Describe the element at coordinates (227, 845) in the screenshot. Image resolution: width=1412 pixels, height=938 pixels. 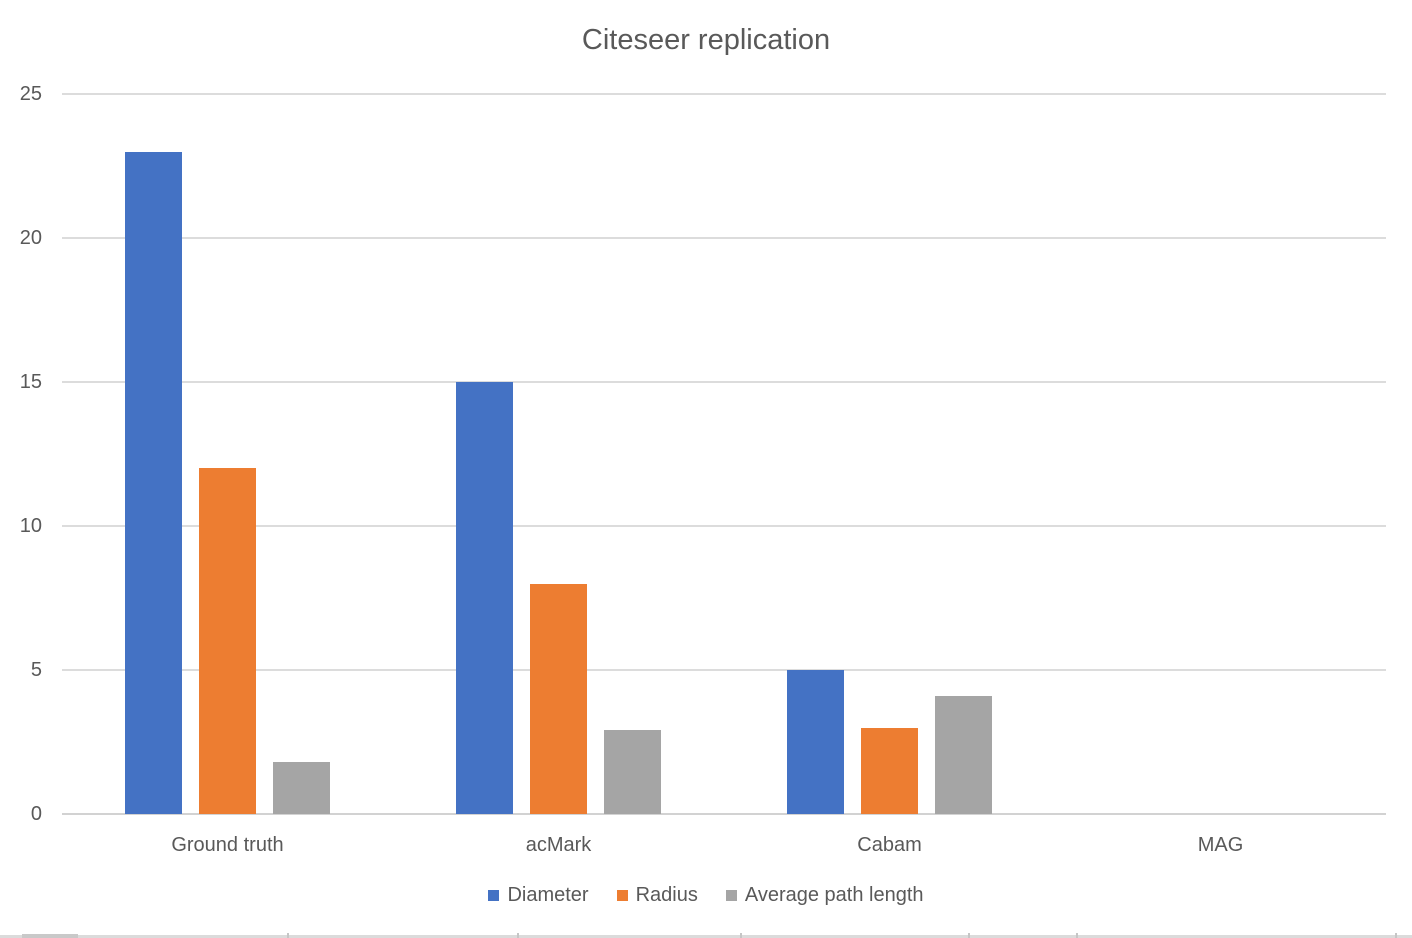
I see `x-category-label-ground-truth: Ground truth` at that location.